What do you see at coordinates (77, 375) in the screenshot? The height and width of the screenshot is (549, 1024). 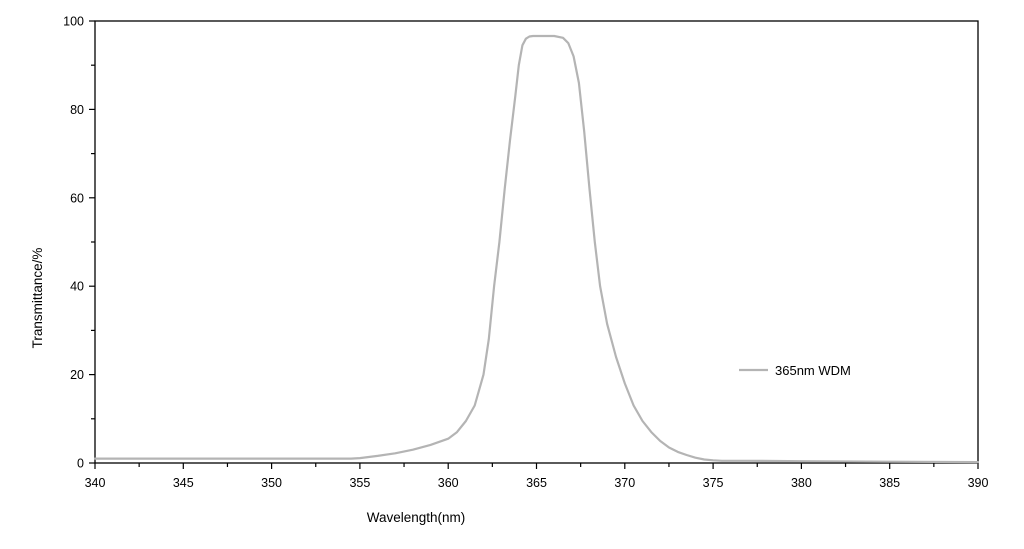 I see `y-tick-label: 20` at bounding box center [77, 375].